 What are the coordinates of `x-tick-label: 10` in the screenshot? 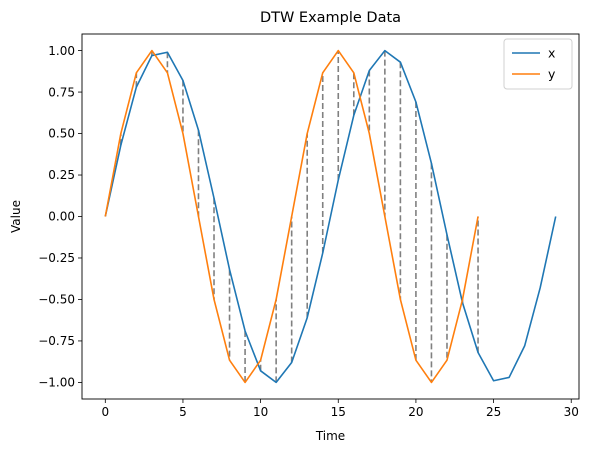 It's located at (260, 412).